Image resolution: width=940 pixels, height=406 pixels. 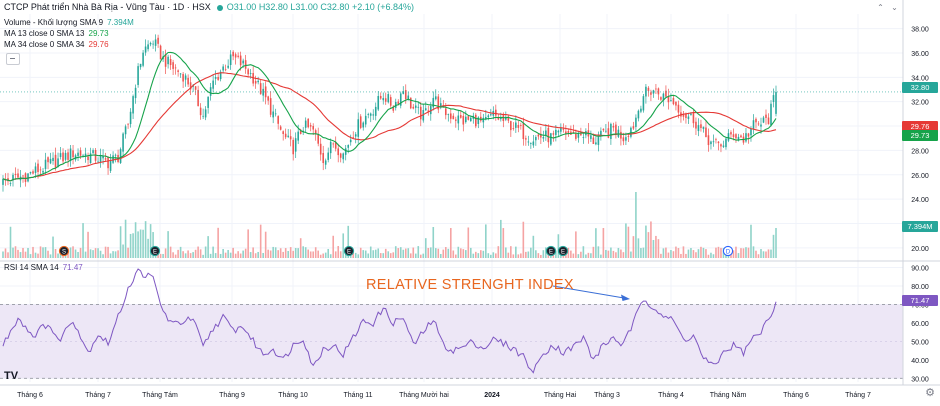 I want to click on rsi-price-tag: 71.47, so click(x=920, y=300).